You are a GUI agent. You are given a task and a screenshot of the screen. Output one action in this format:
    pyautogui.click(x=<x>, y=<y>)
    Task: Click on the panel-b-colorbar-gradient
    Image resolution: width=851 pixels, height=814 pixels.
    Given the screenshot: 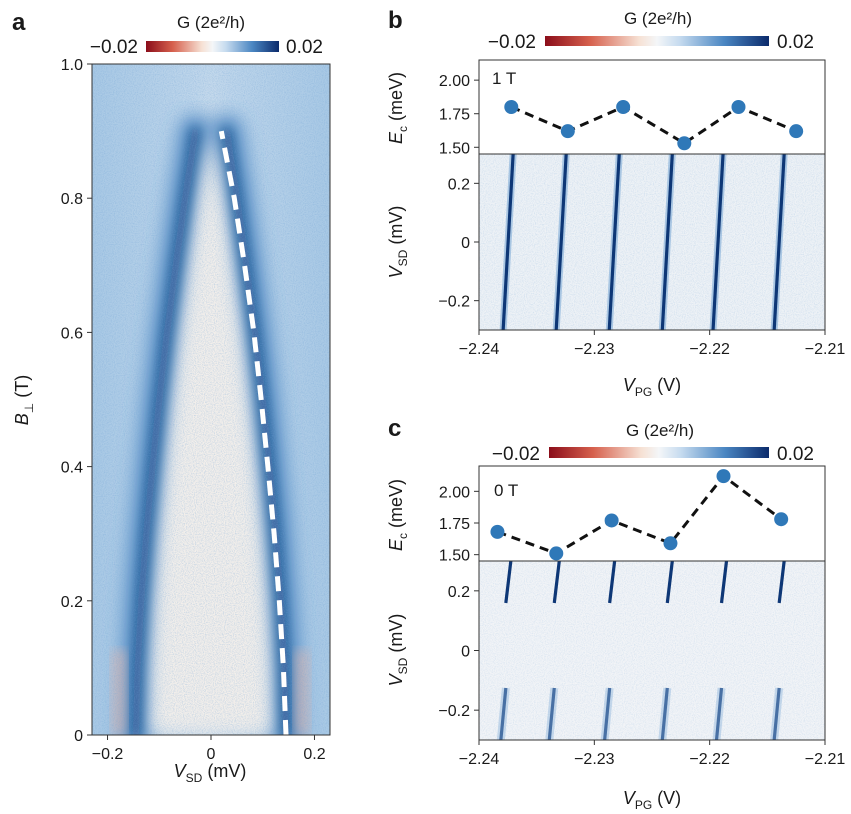 What is the action you would take?
    pyautogui.click(x=657, y=41)
    